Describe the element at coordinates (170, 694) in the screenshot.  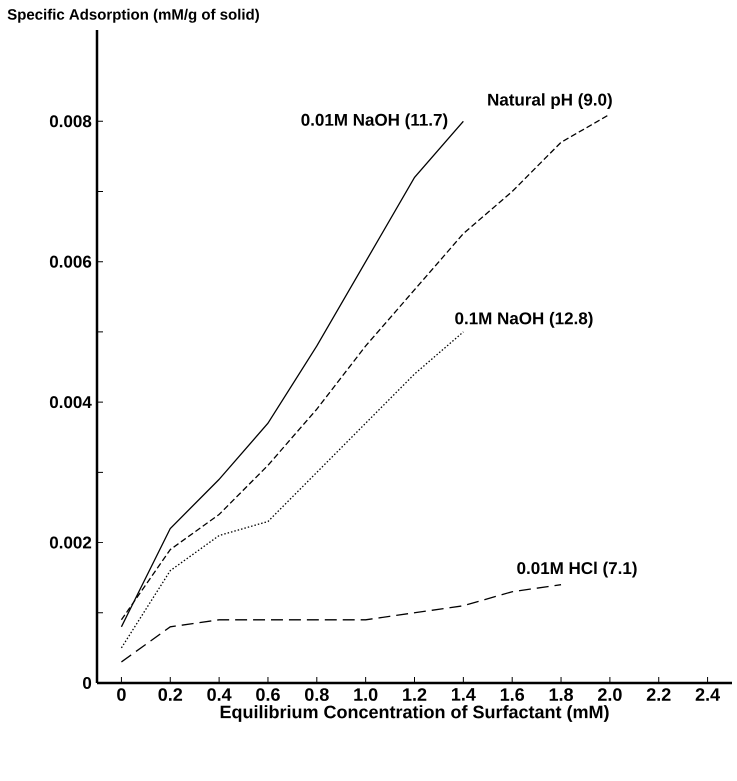
I see `x-tick-label: 0.2` at that location.